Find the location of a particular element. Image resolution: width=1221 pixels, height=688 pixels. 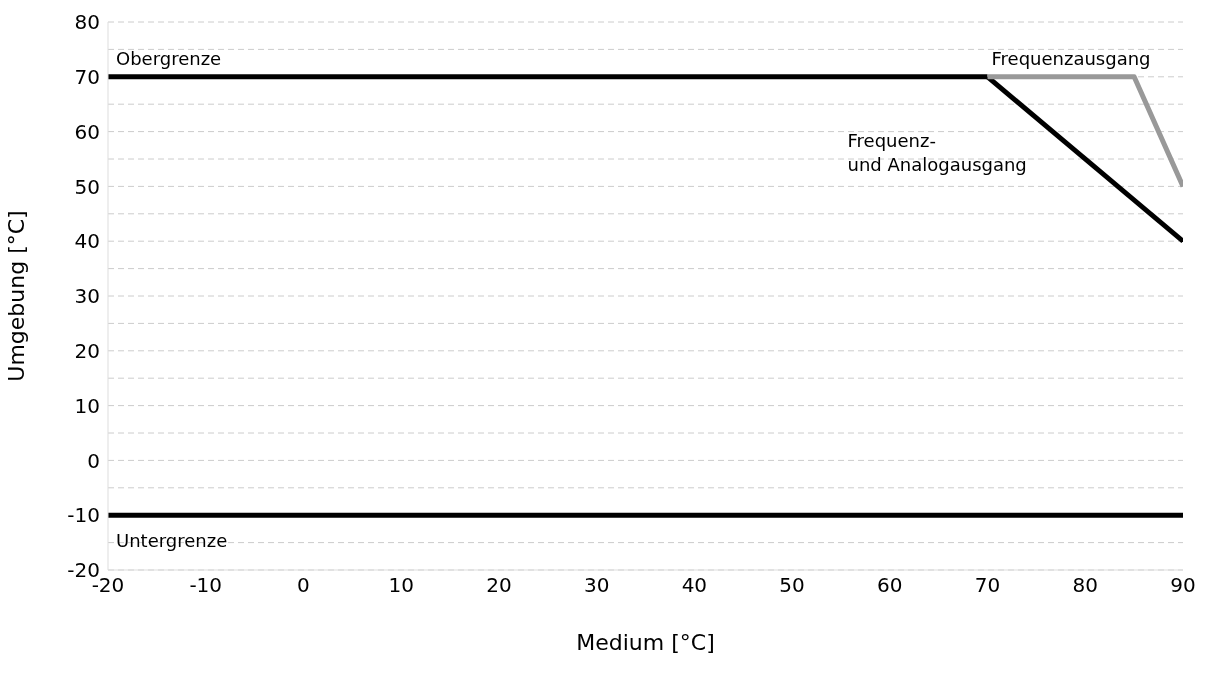

series-label: Untergrenze is located at coordinates (172, 541).